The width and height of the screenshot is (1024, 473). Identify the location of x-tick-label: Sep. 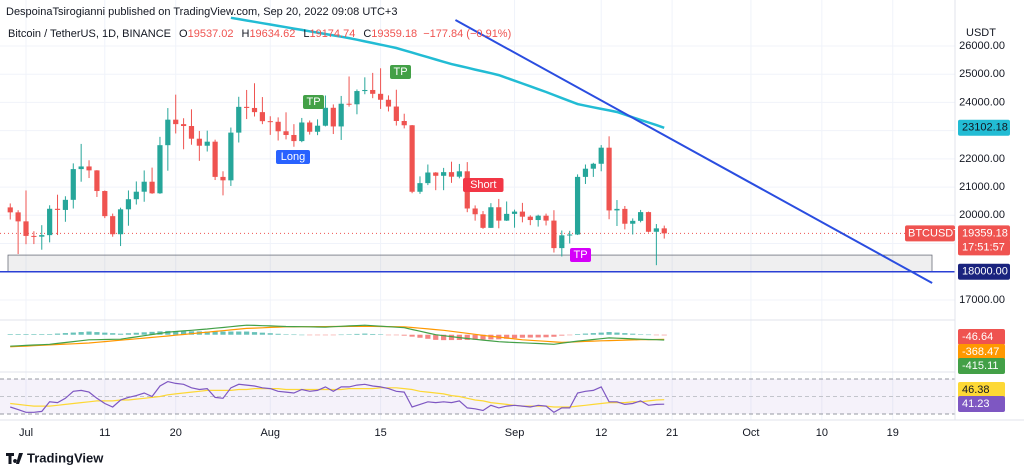
(515, 433).